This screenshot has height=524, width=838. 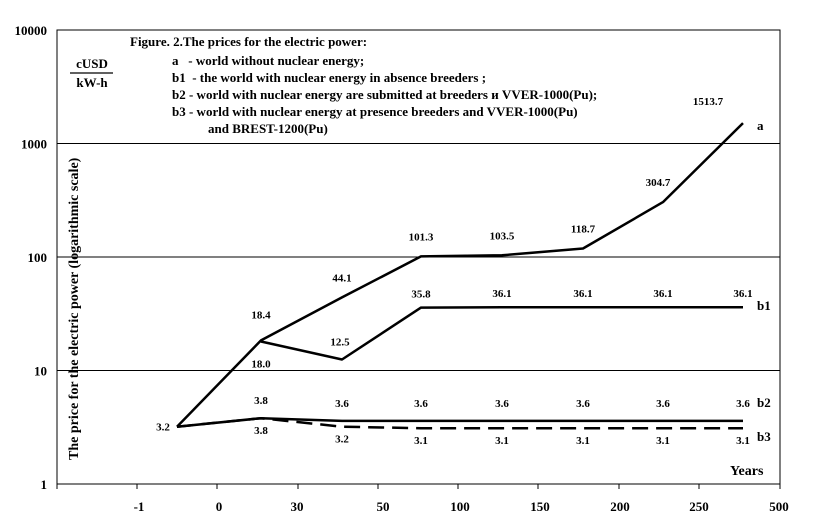 I want to click on caption-b3-cont: and BREST-1200(Pu), so click(x=268, y=128).